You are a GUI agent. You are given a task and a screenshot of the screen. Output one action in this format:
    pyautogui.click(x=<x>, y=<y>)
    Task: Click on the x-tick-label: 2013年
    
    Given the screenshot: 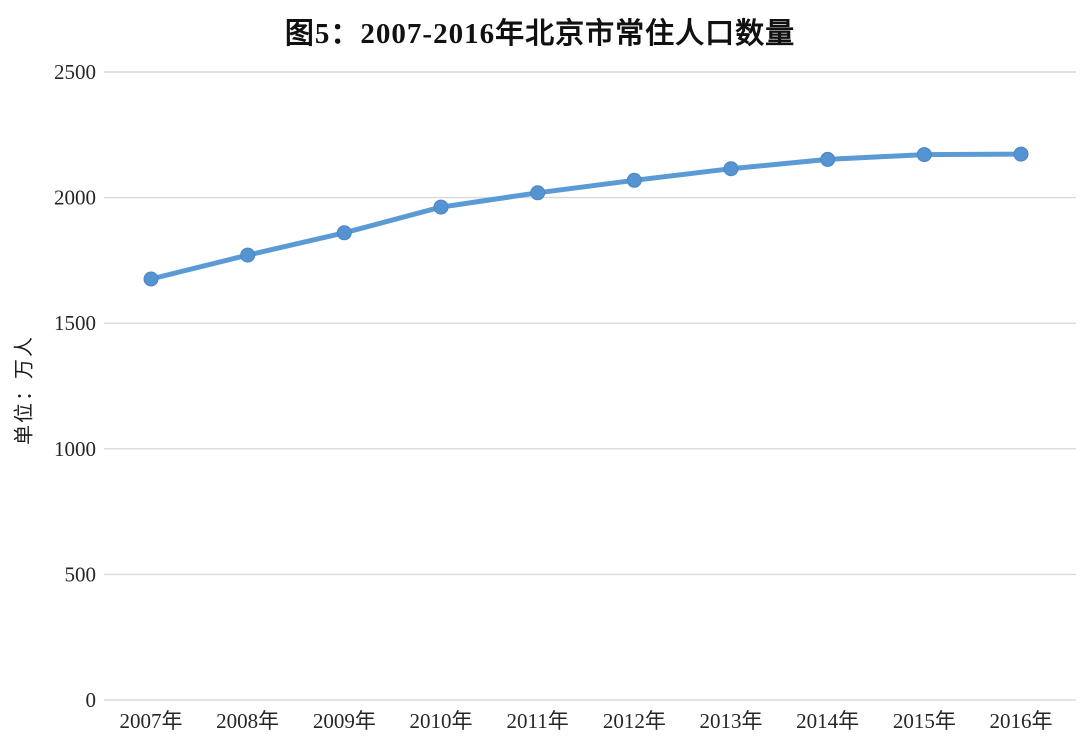 What is the action you would take?
    pyautogui.click(x=731, y=721)
    